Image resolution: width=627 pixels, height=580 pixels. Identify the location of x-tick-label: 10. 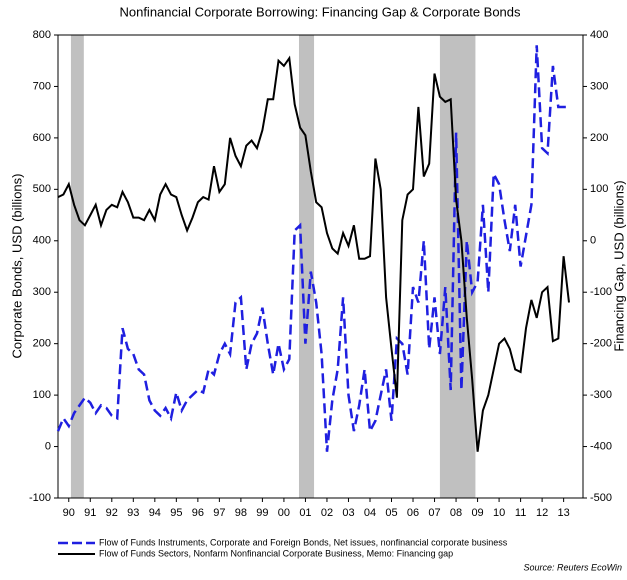
(499, 513).